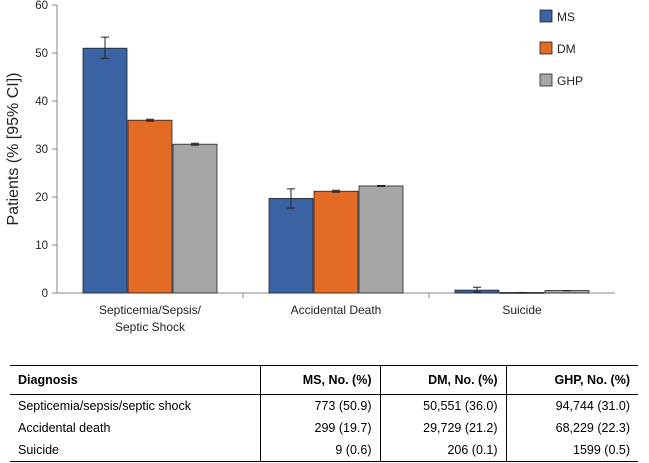  Describe the element at coordinates (336, 310) in the screenshot. I see `category-label: Accidental Death` at that location.